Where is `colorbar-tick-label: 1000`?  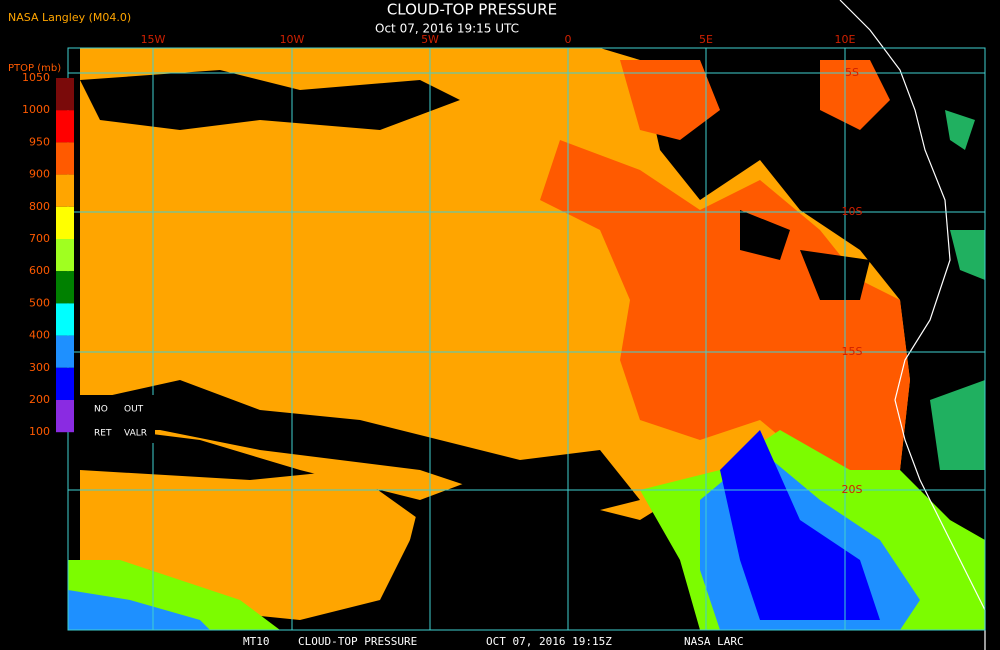
colorbar-tick-label: 1000 is located at coordinates (36, 109).